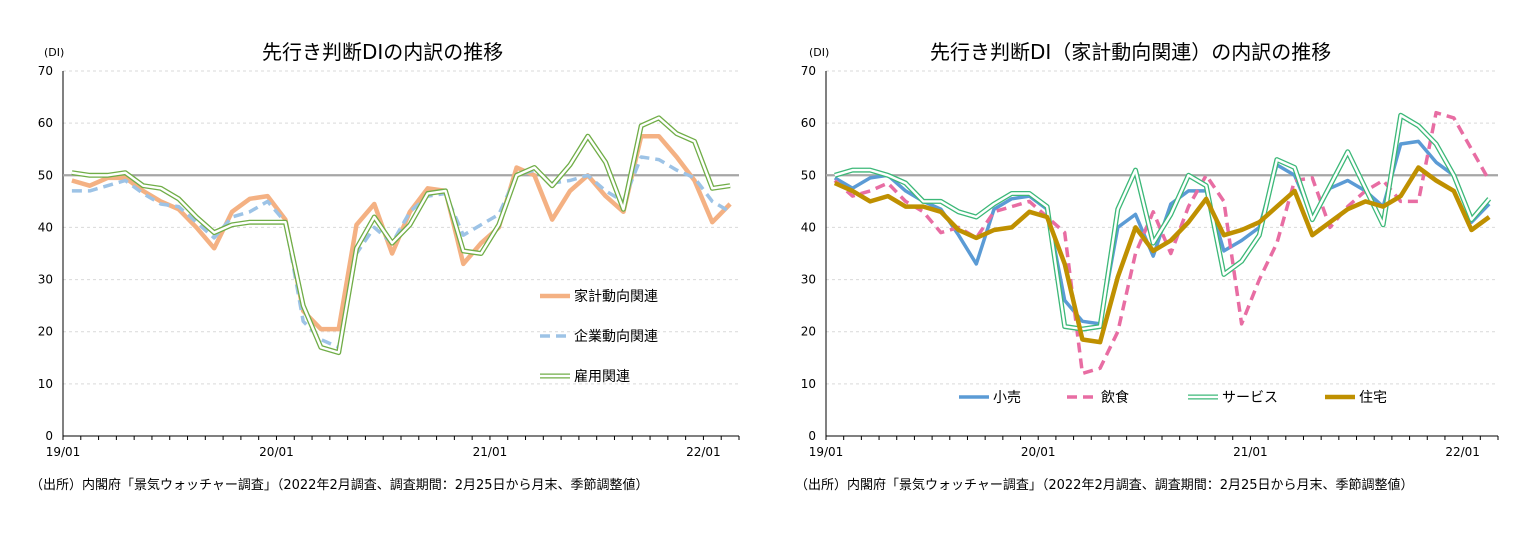  Describe the element at coordinates (602, 376) in the screenshot. I see `legend-label: 雇用関連` at that location.